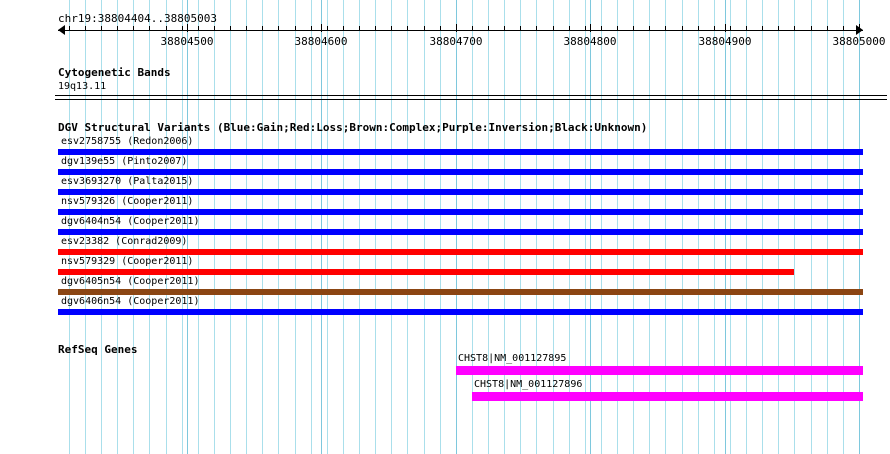 This screenshot has height=454, width=890. What do you see at coordinates (321, 41) in the screenshot?
I see `ruler-tick-label: 38804600` at bounding box center [321, 41].